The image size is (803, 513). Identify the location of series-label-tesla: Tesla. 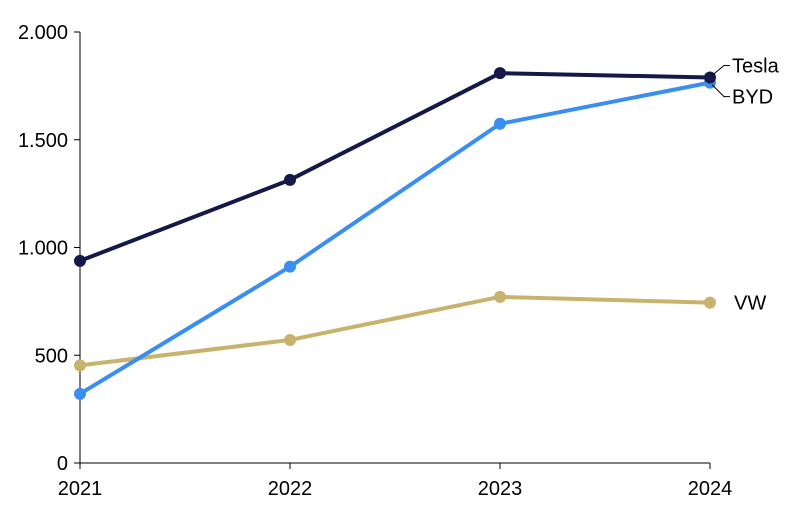
(756, 66).